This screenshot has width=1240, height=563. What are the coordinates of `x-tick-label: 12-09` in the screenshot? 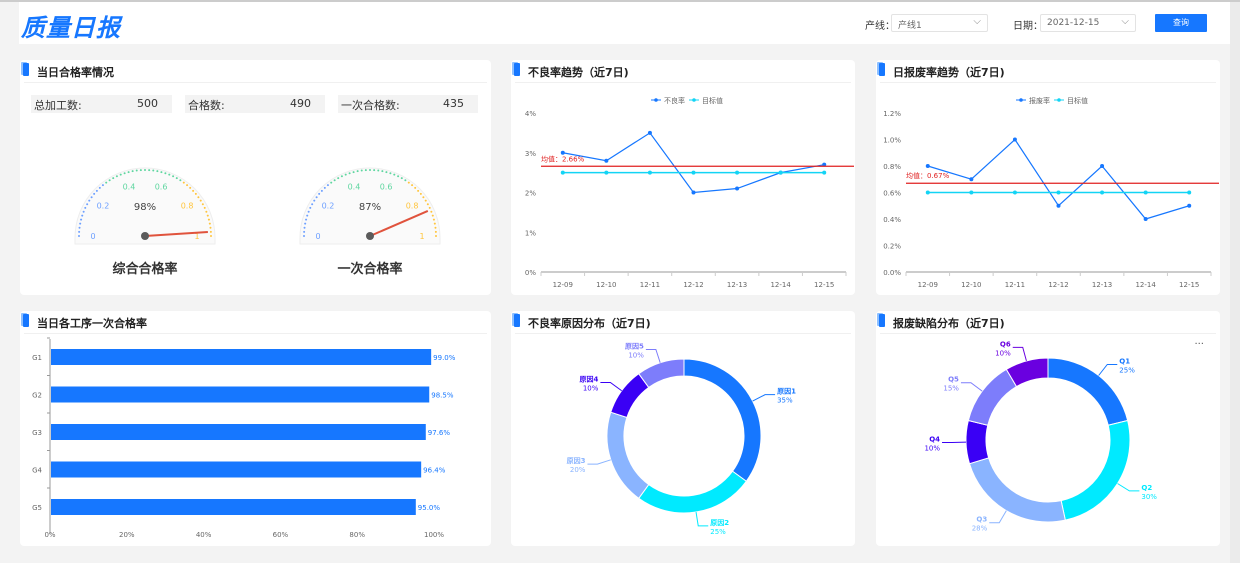 It's located at (563, 285).